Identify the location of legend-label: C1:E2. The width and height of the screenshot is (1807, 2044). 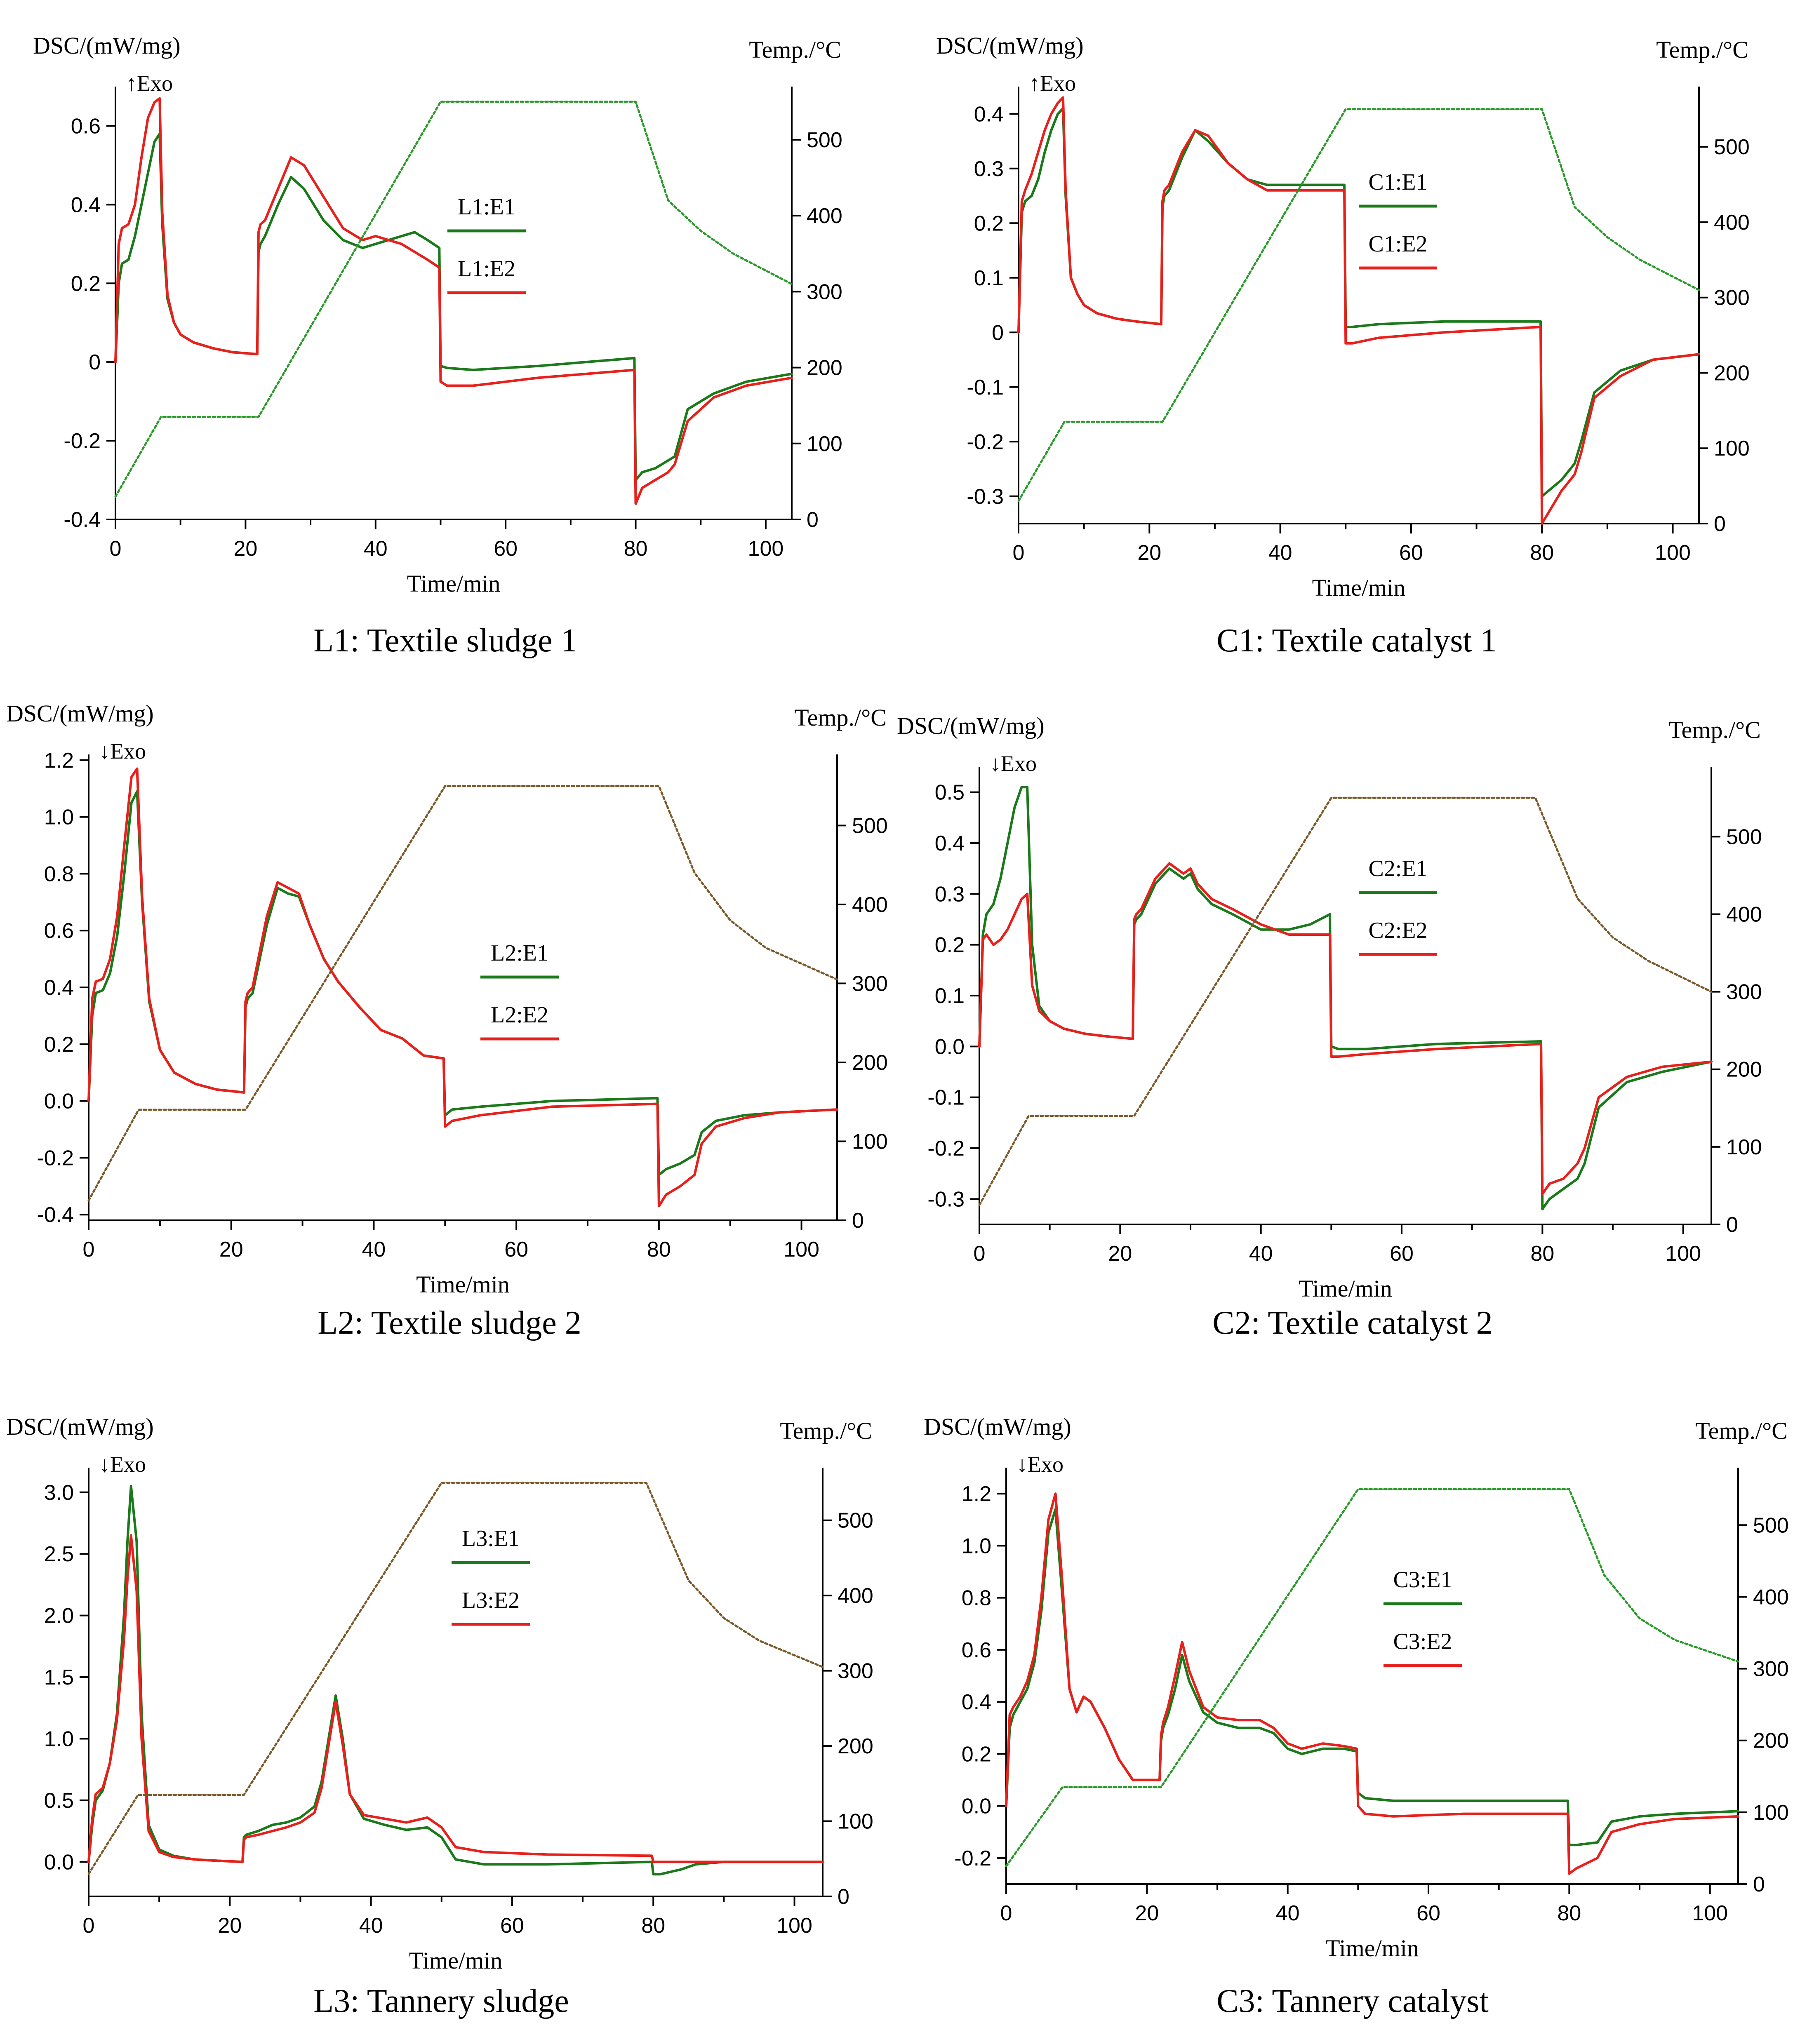
(1397, 244).